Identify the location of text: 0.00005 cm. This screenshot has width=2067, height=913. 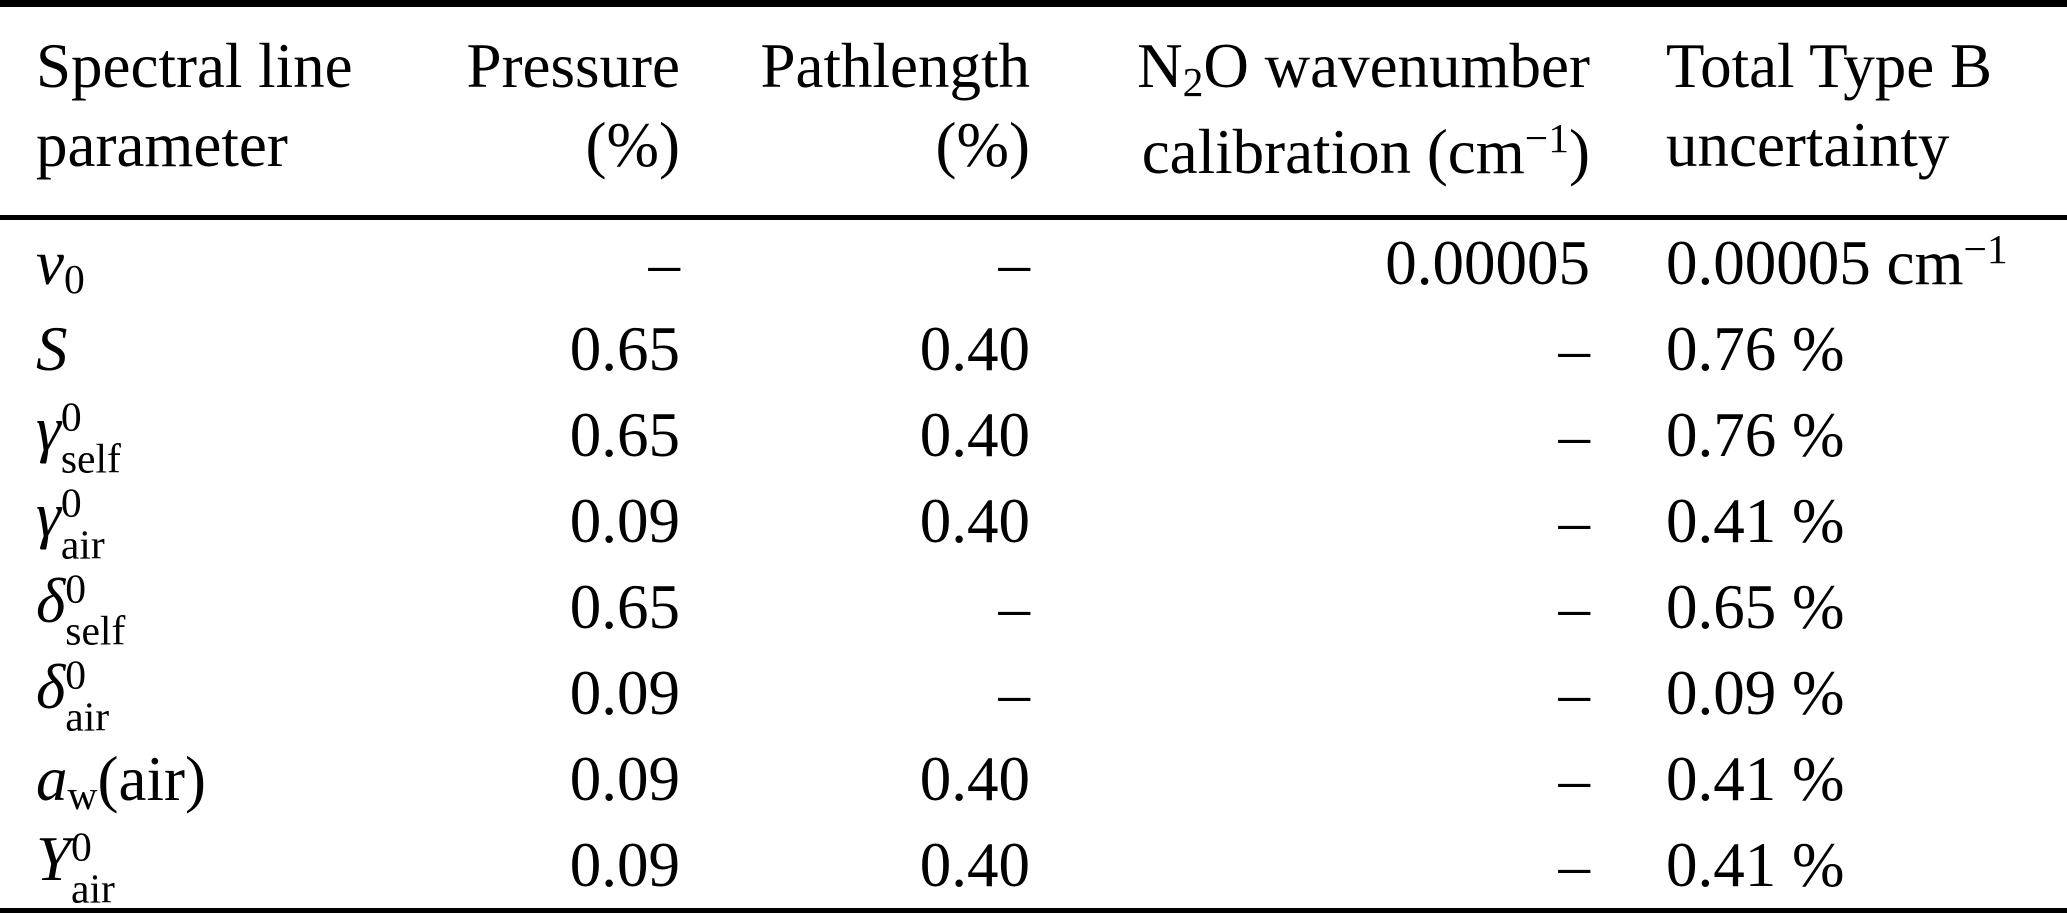
(1815, 262).